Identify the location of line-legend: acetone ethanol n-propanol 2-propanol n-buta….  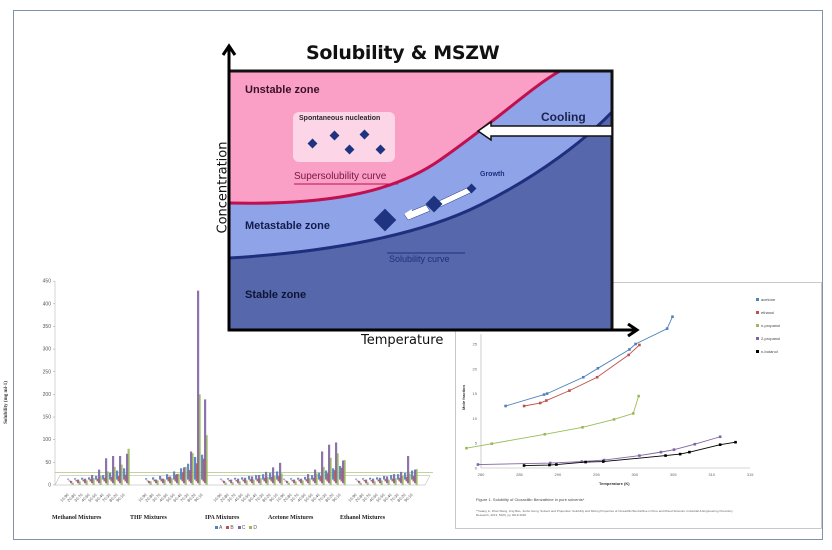
(768, 329).